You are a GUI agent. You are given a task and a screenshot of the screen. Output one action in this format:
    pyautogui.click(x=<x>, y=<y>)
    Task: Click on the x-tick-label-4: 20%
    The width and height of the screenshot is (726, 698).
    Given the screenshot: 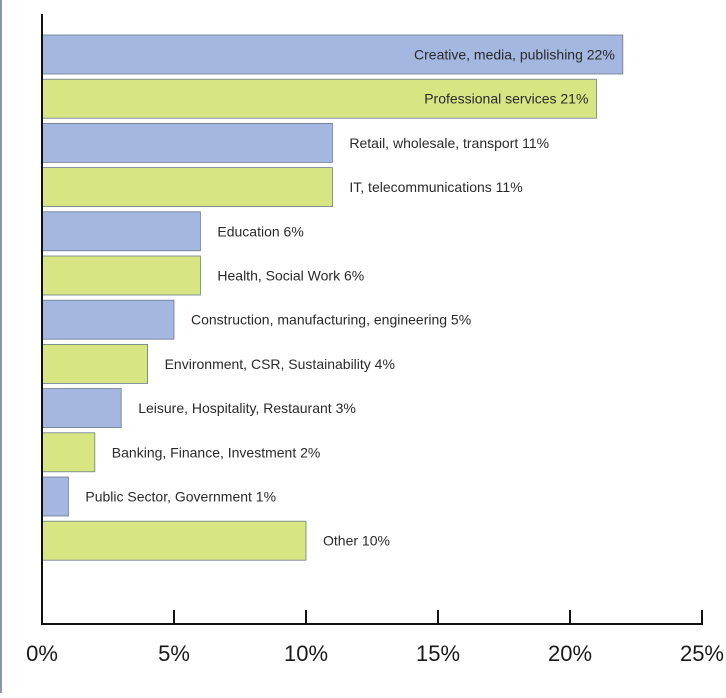 What is the action you would take?
    pyautogui.click(x=570, y=653)
    